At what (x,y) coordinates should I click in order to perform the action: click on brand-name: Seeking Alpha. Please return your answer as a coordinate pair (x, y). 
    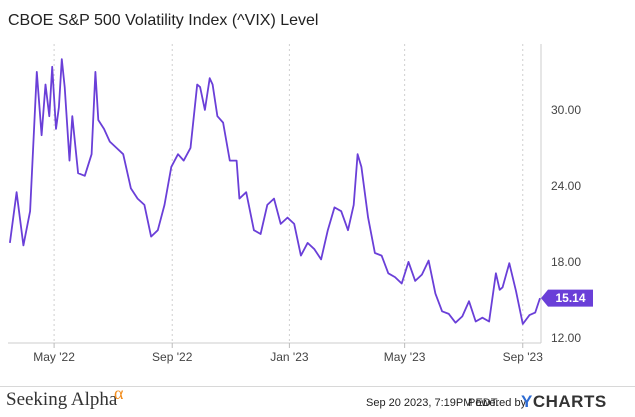
    Looking at the image, I should click on (62, 399).